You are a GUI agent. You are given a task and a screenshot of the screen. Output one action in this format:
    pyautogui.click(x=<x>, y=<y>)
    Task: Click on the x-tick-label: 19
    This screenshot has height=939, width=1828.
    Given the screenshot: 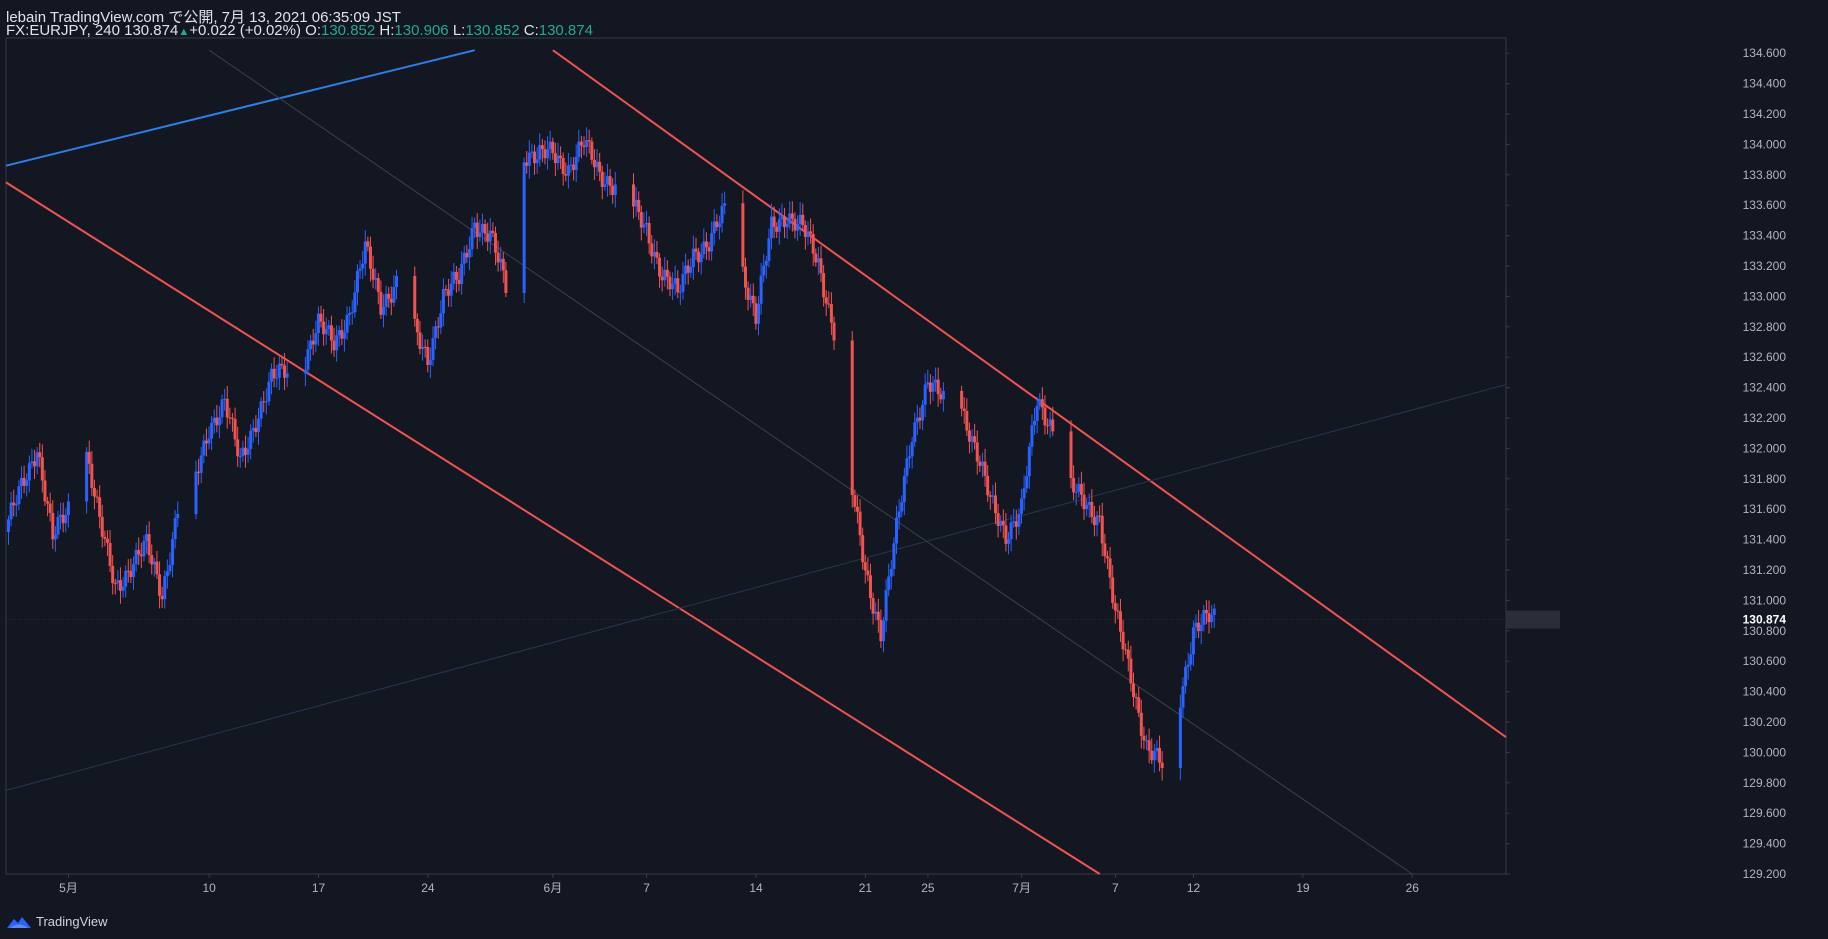 What is the action you would take?
    pyautogui.click(x=1303, y=888)
    